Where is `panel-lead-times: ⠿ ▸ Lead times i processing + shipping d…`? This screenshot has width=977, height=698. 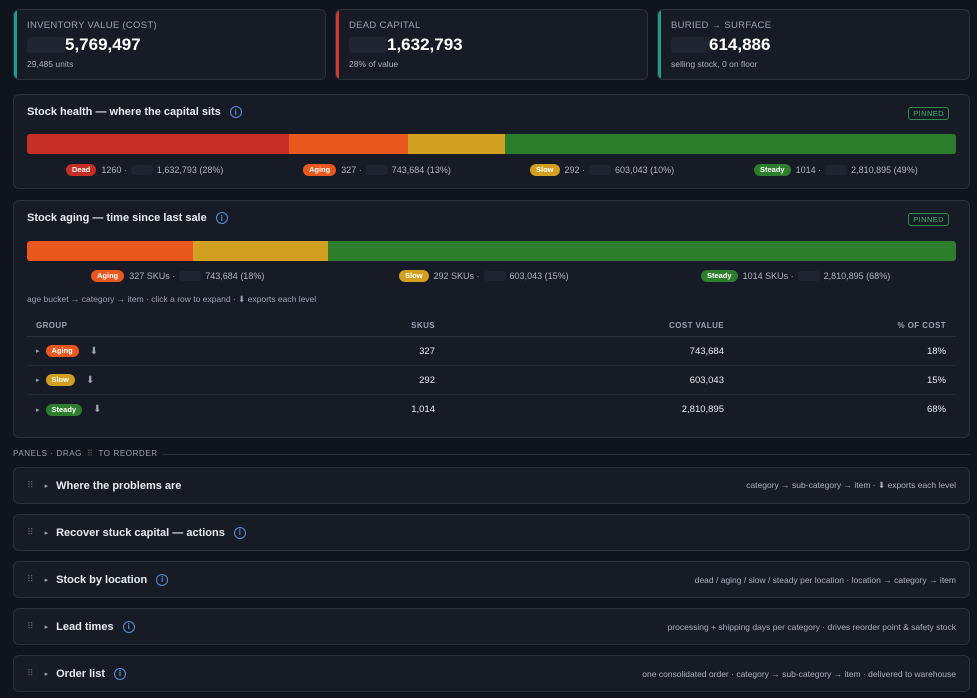
panel-lead-times: ⠿ ▸ Lead times i processing + shipping d… is located at coordinates (491, 626).